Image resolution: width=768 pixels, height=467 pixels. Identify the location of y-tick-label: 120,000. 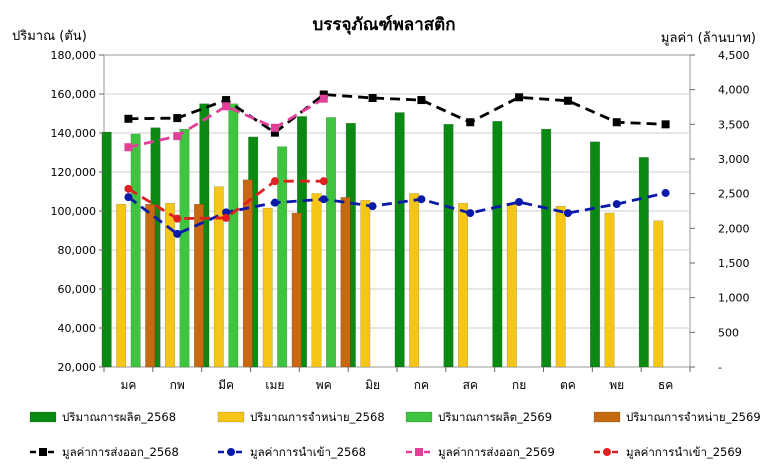
(74, 172).